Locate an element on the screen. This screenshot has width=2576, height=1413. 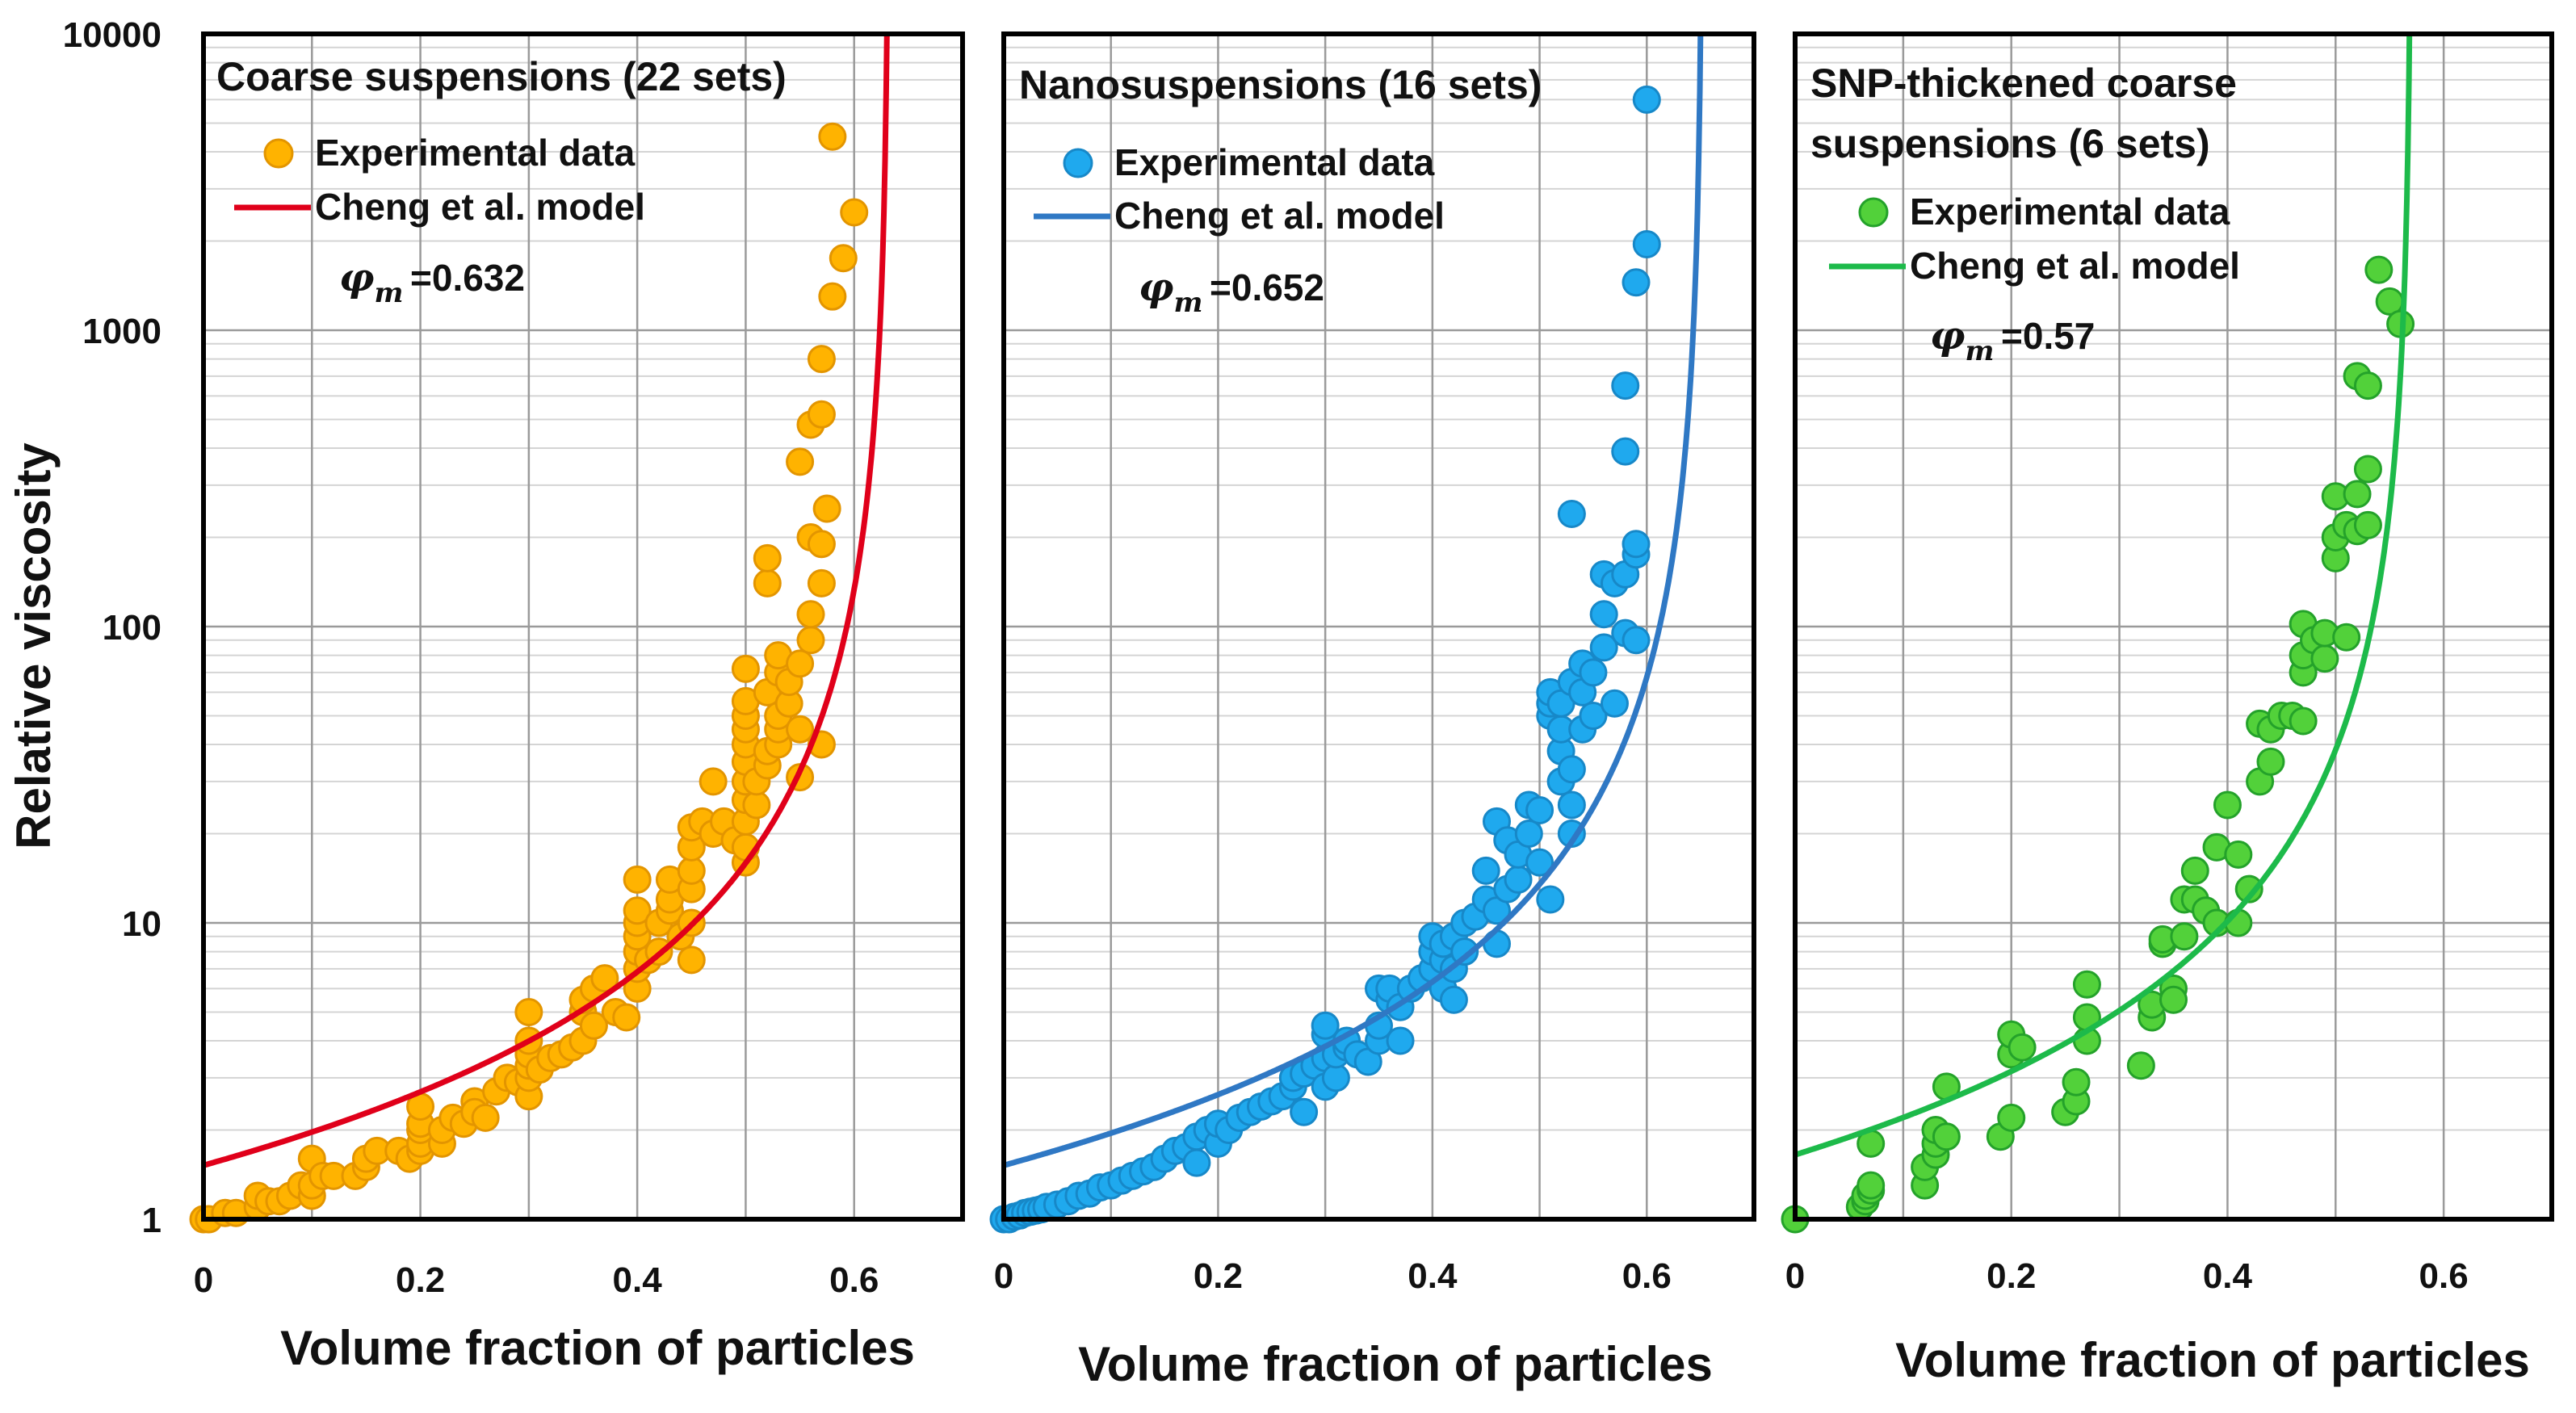
y-tick-label: 1000 is located at coordinates (122, 331).